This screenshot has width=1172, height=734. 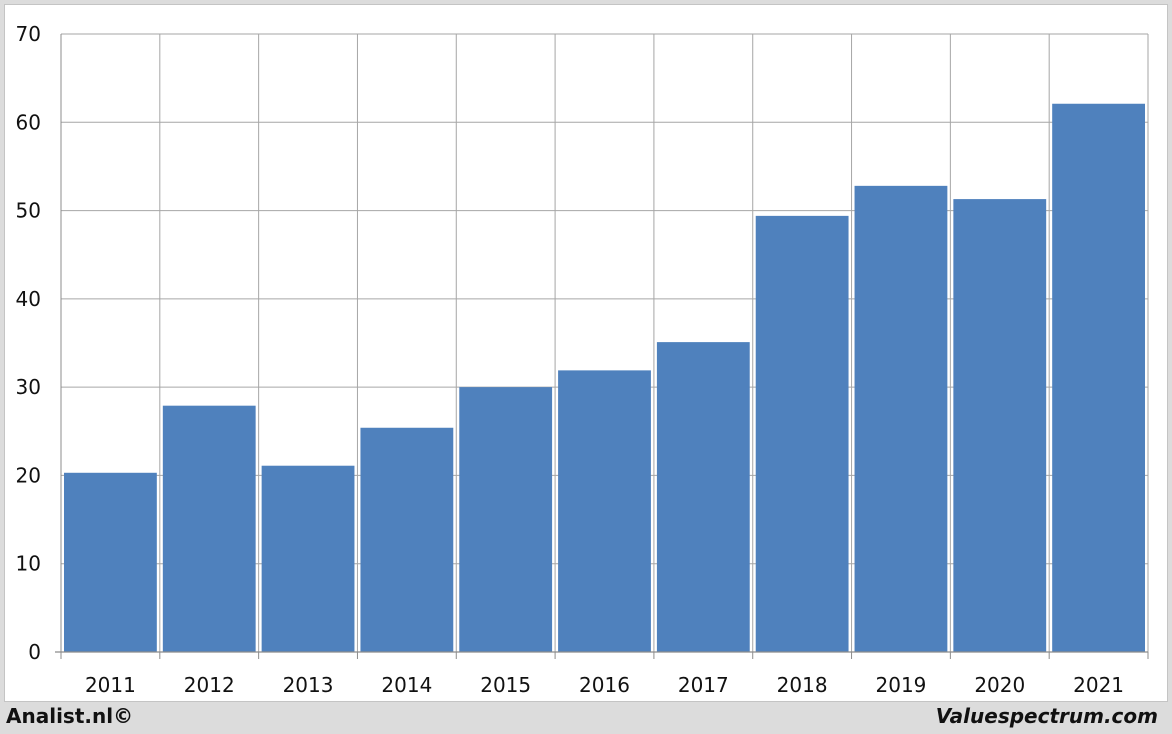 I want to click on x-tick-label: 2017, so click(x=703, y=685).